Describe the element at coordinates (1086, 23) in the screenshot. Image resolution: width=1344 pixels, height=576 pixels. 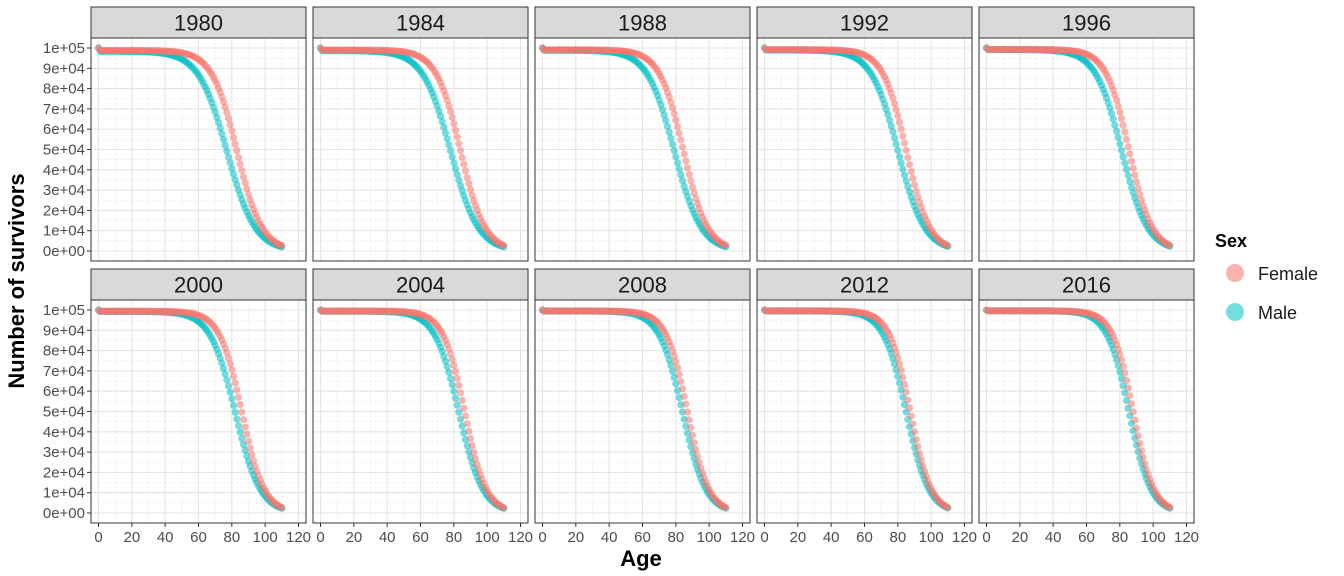
I see `facet-strip-label: 1996` at that location.